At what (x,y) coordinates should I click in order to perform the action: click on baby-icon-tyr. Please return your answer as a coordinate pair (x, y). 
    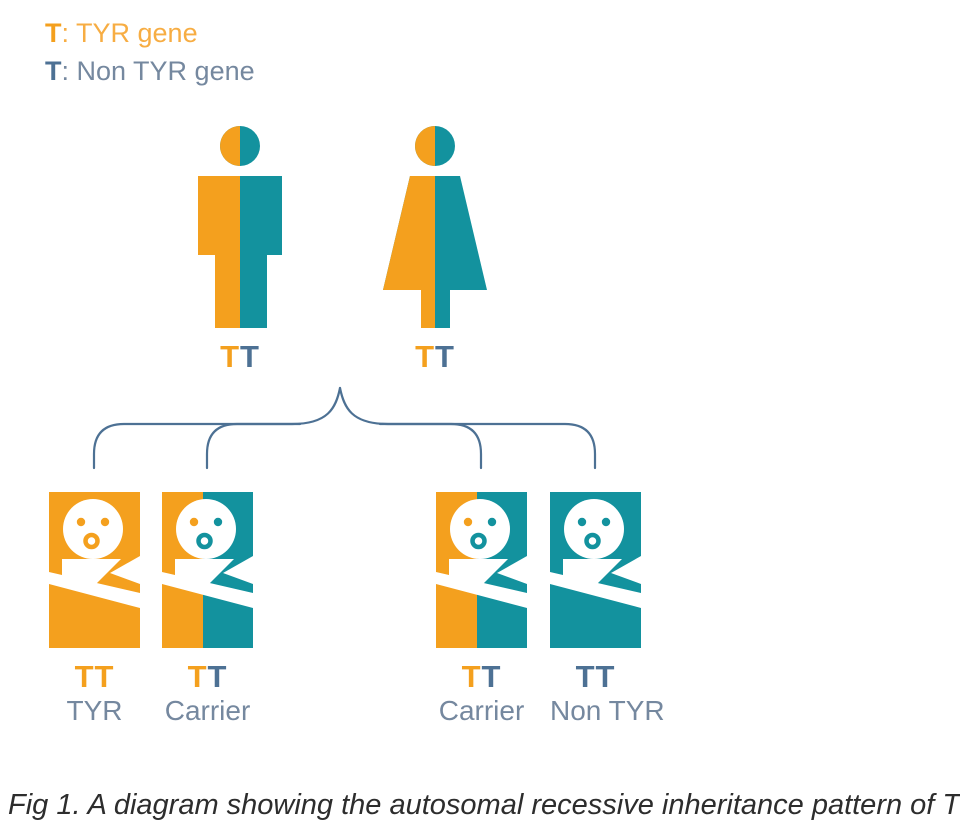
    Looking at the image, I should click on (94, 570).